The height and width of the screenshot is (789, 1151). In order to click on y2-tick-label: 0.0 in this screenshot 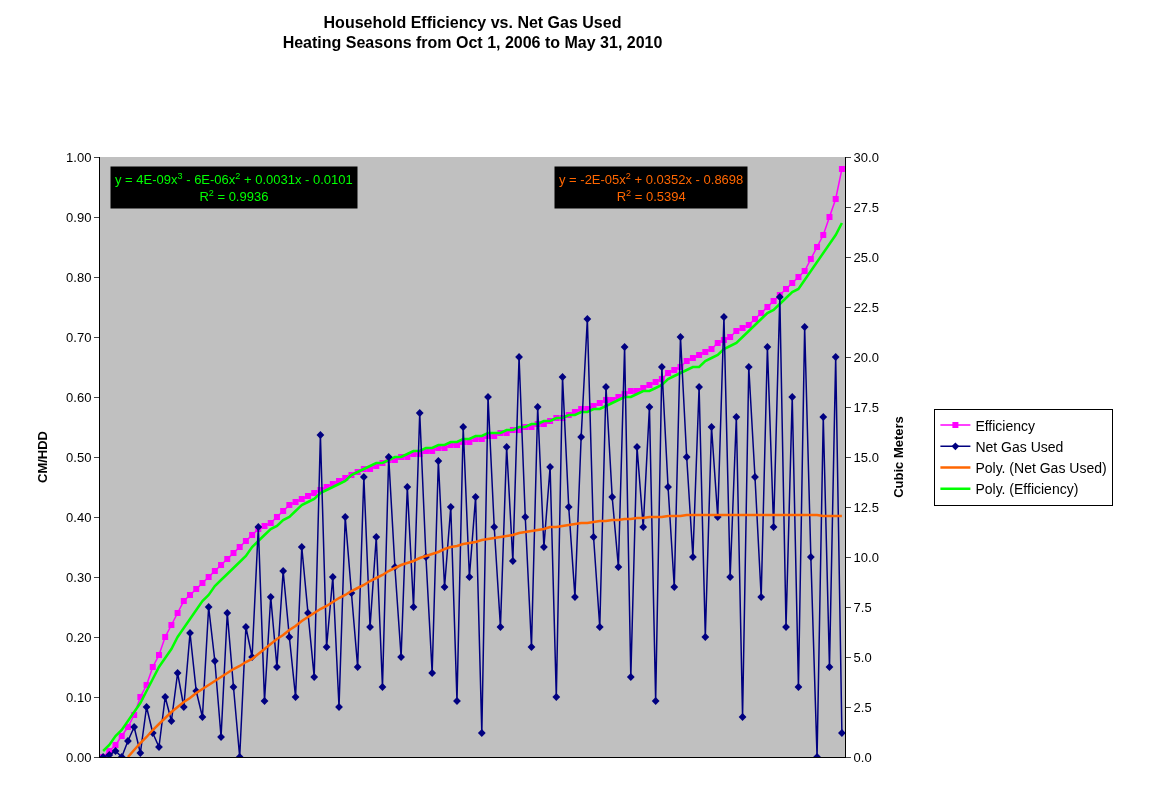, I will do `click(862, 757)`.